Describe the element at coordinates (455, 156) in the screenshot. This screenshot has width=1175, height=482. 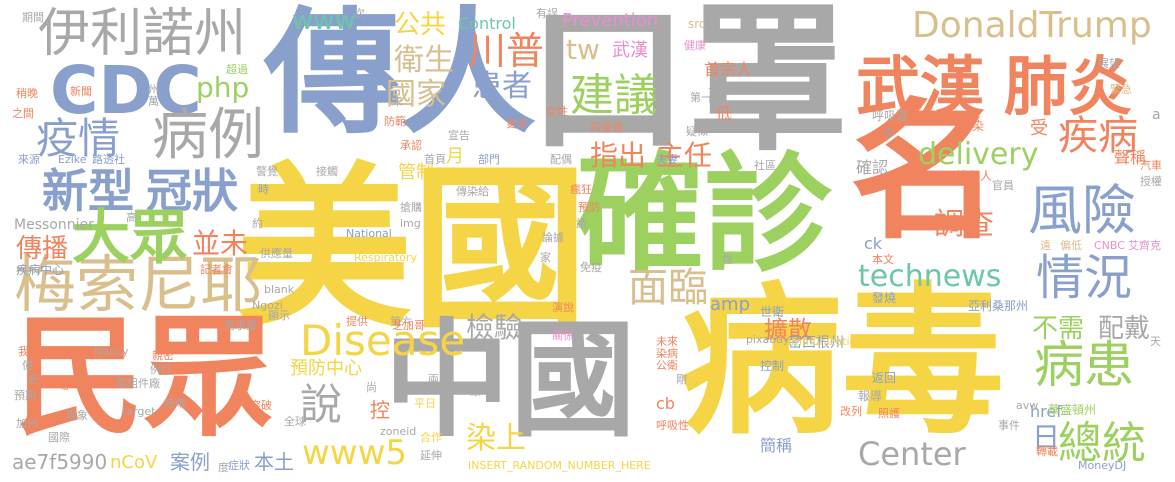
I see `word: 月` at that location.